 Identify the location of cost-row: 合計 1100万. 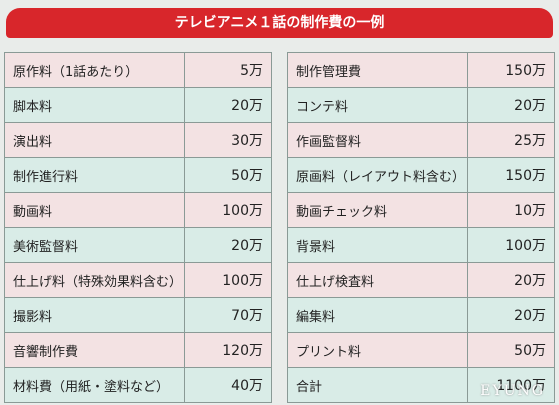
(421, 385).